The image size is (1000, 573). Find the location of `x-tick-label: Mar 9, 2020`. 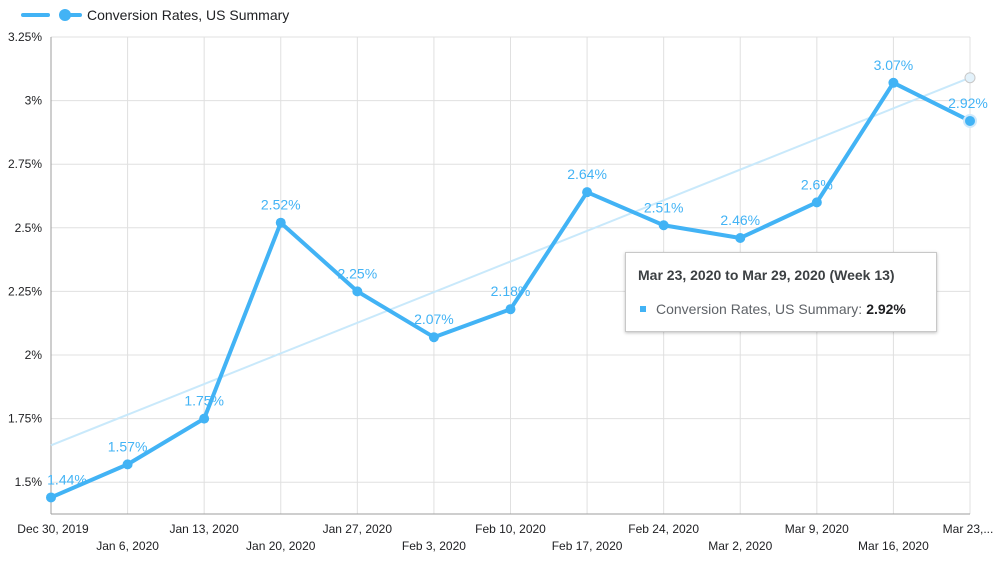

x-tick-label: Mar 9, 2020 is located at coordinates (817, 529).